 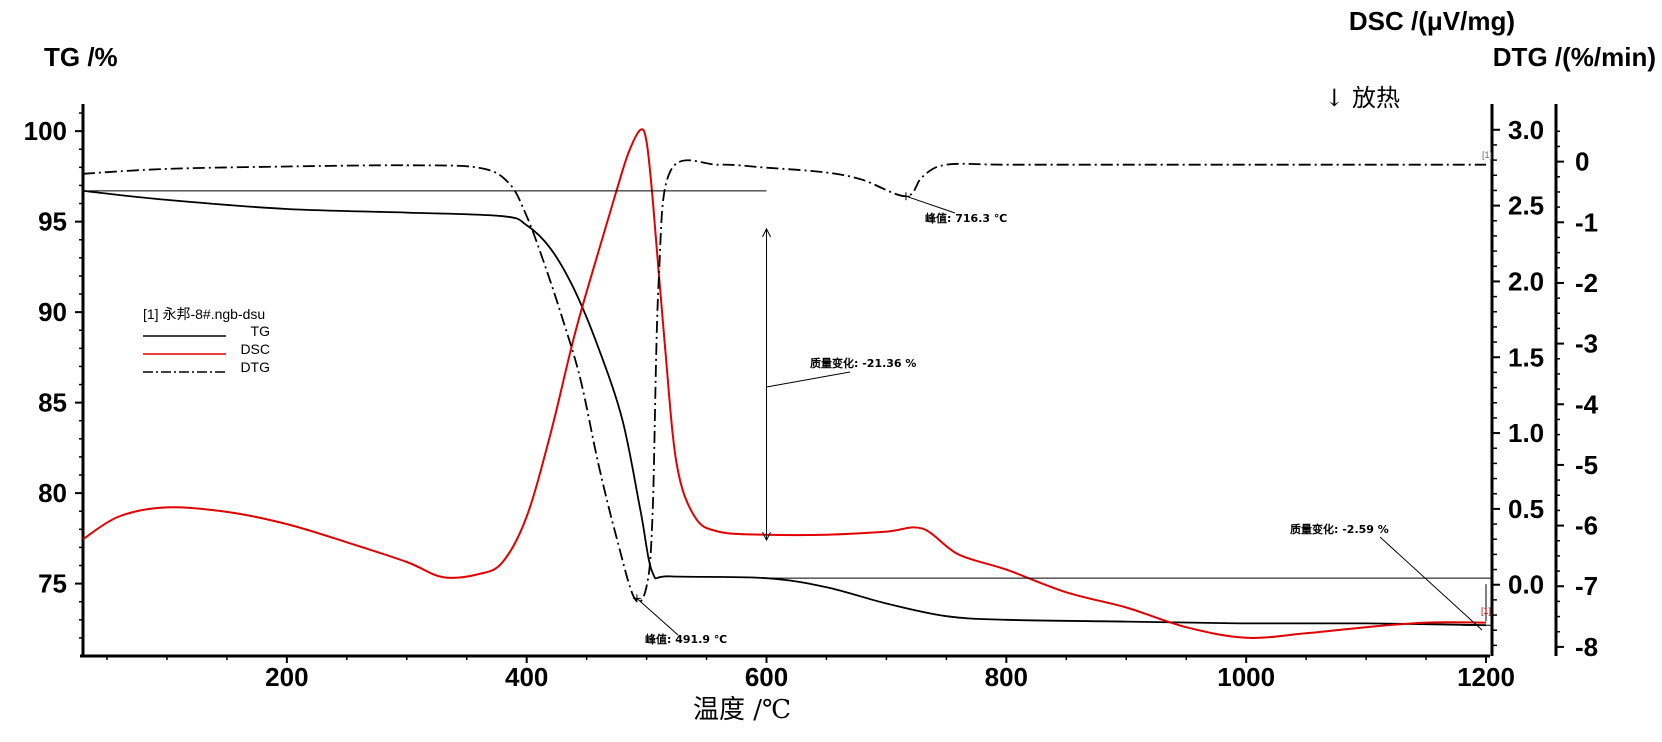 I want to click on dtg-peak-marker-716-leader, so click(x=930, y=204).